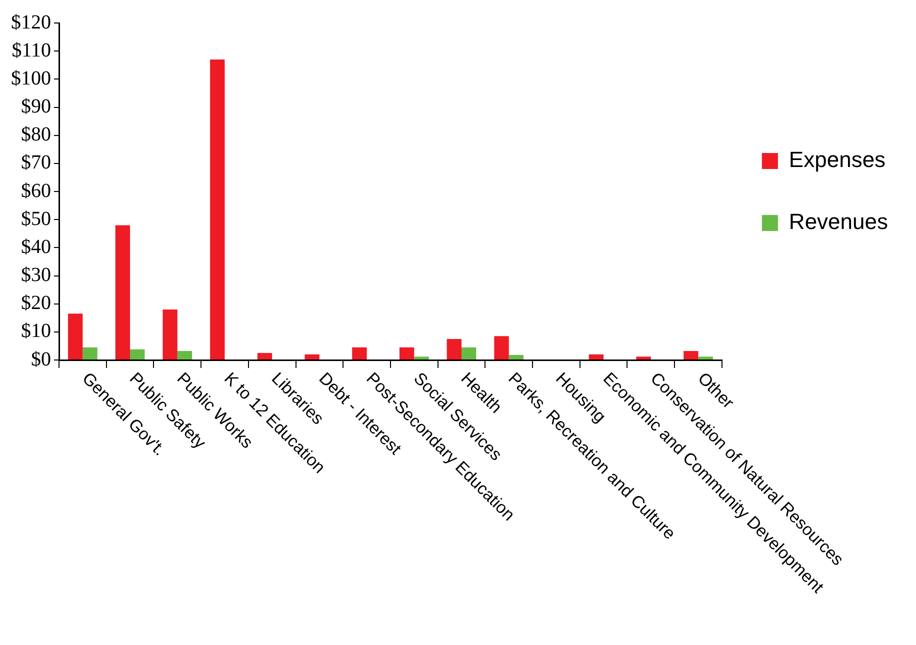 Image resolution: width=916 pixels, height=645 pixels. Describe the element at coordinates (36, 275) in the screenshot. I see `y-tick-label: $30` at that location.